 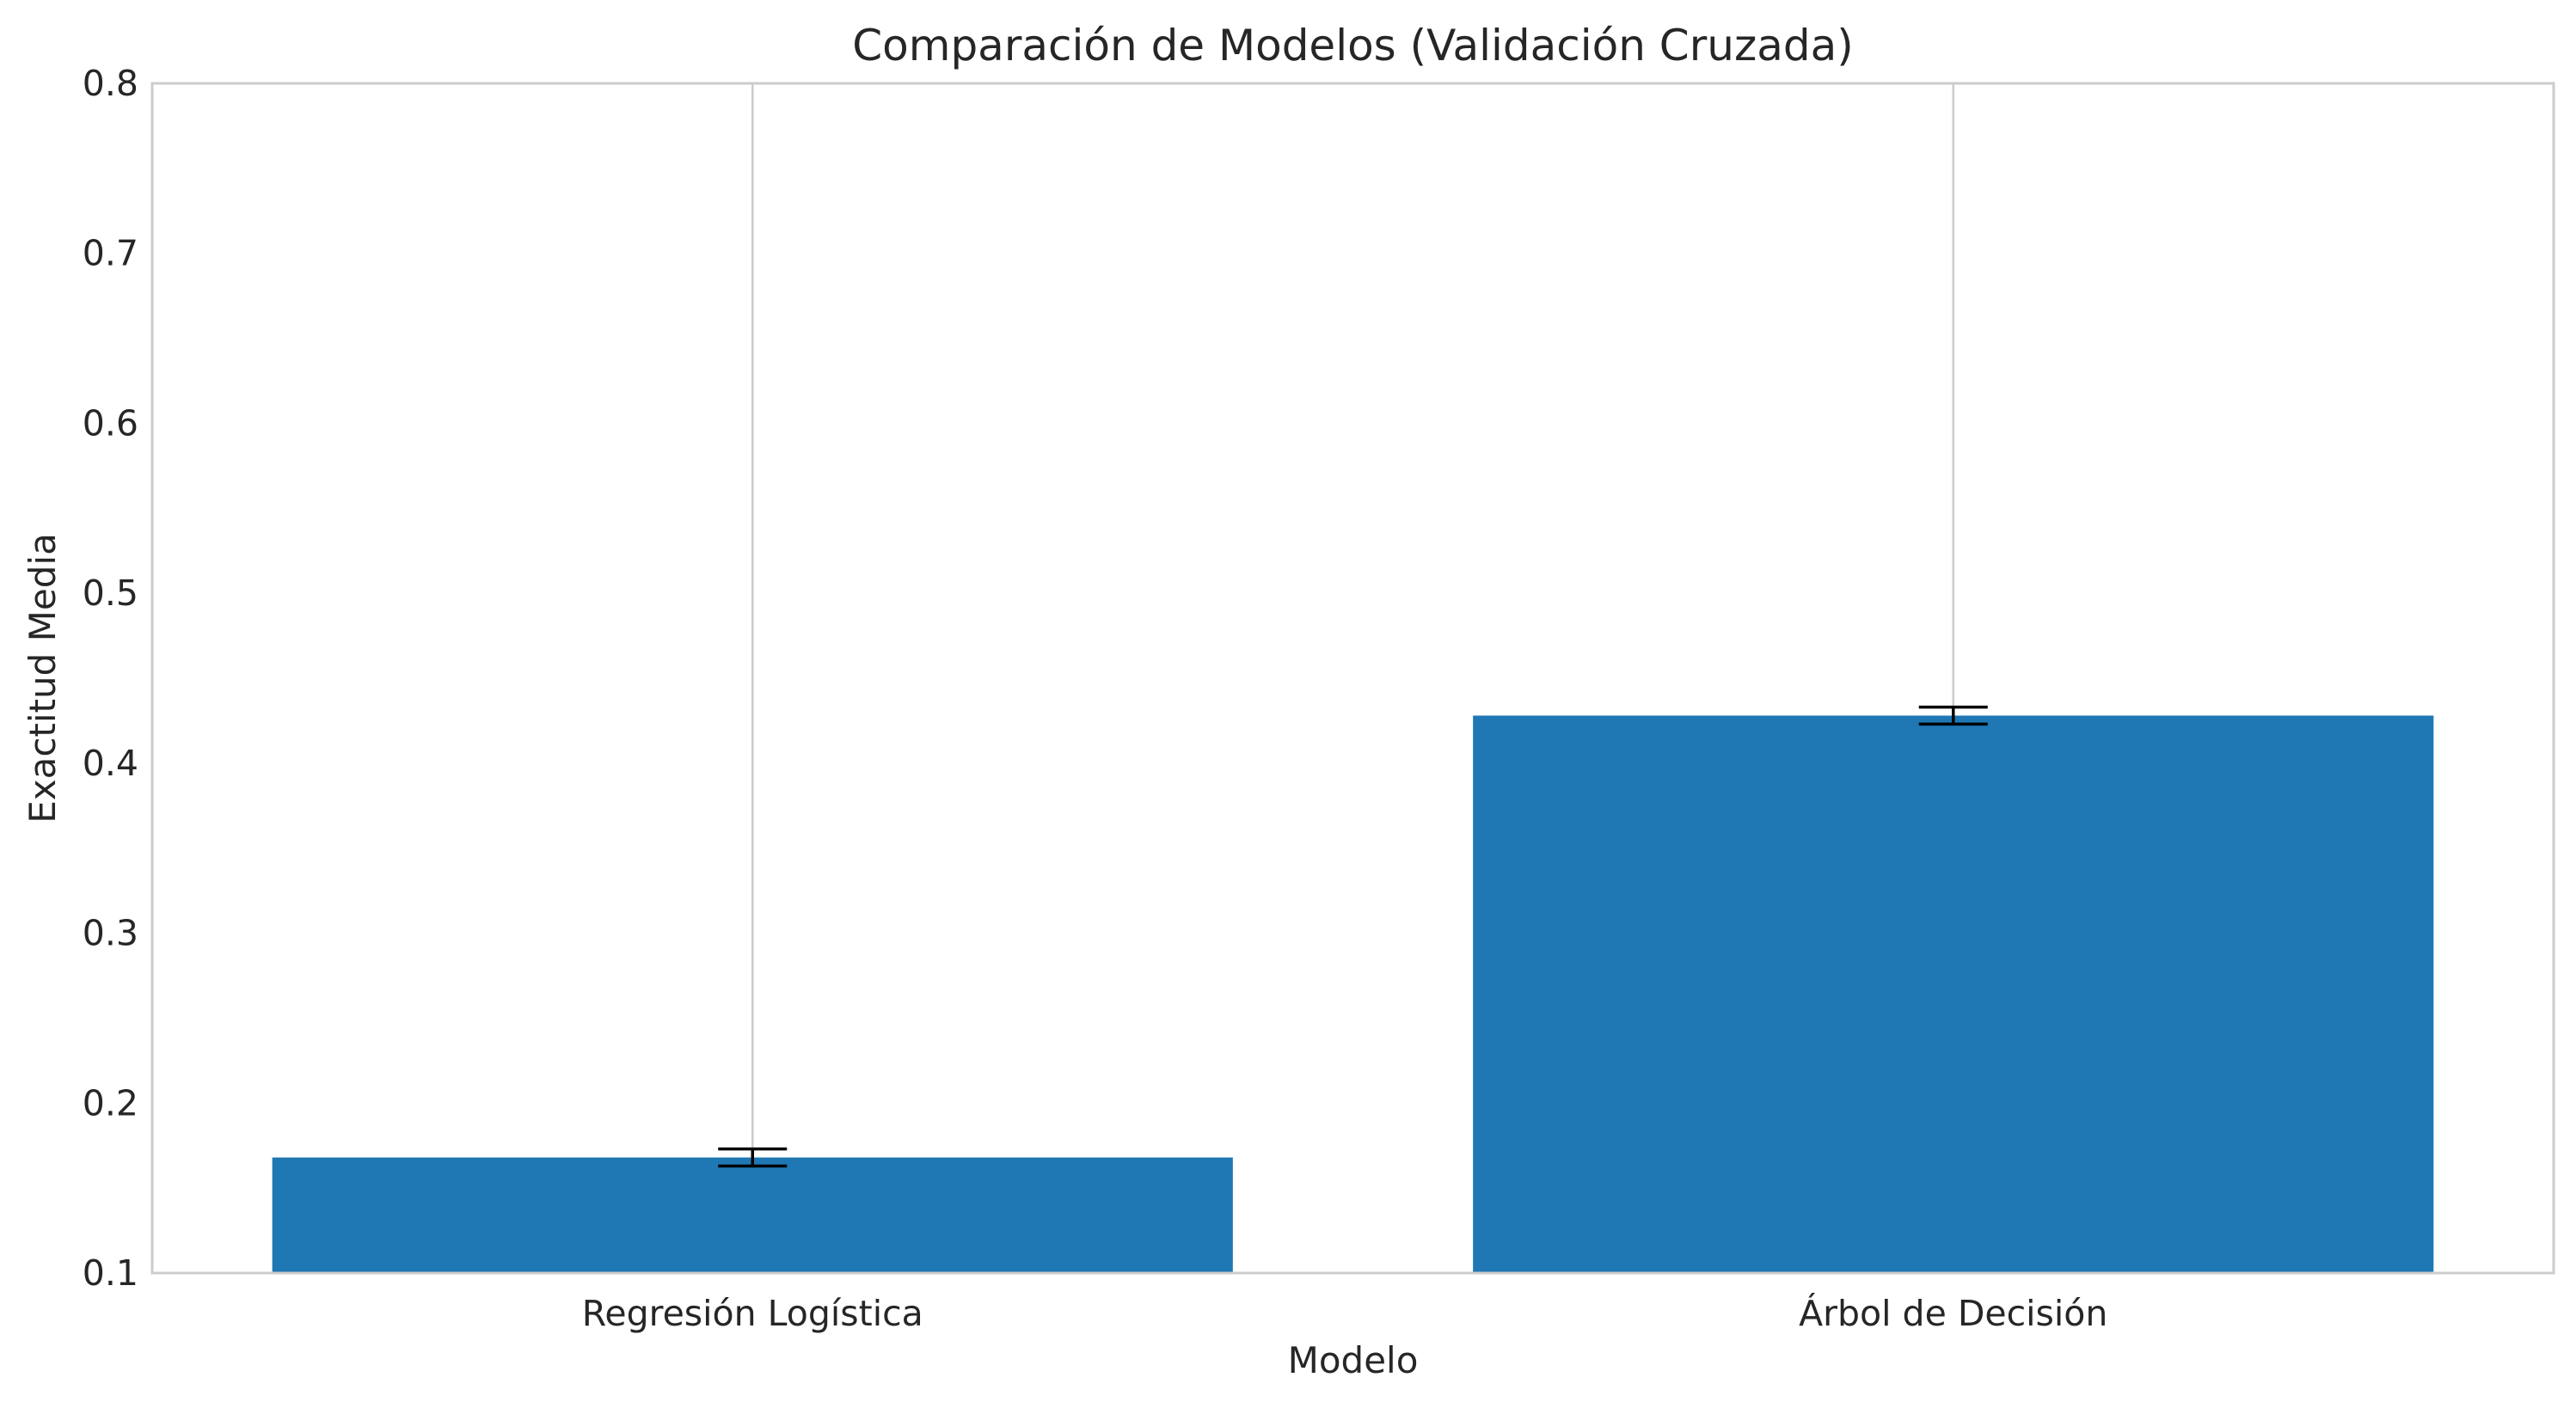 What do you see at coordinates (110, 1103) in the screenshot?
I see `y-tick-label: 0.2` at bounding box center [110, 1103].